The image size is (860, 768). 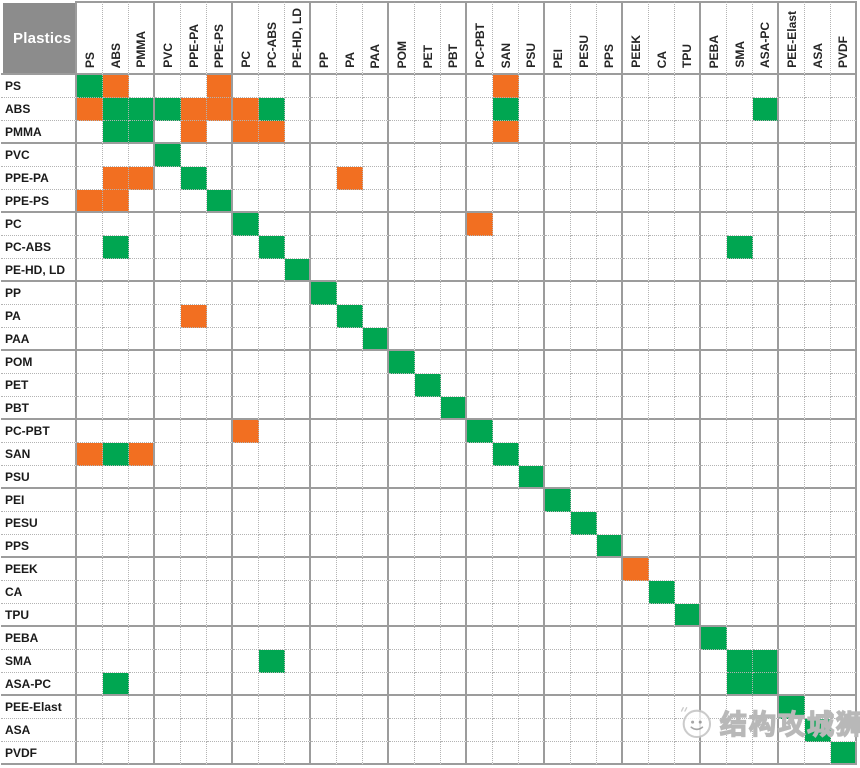 I want to click on column-header-label: PESU, so click(x=583, y=51).